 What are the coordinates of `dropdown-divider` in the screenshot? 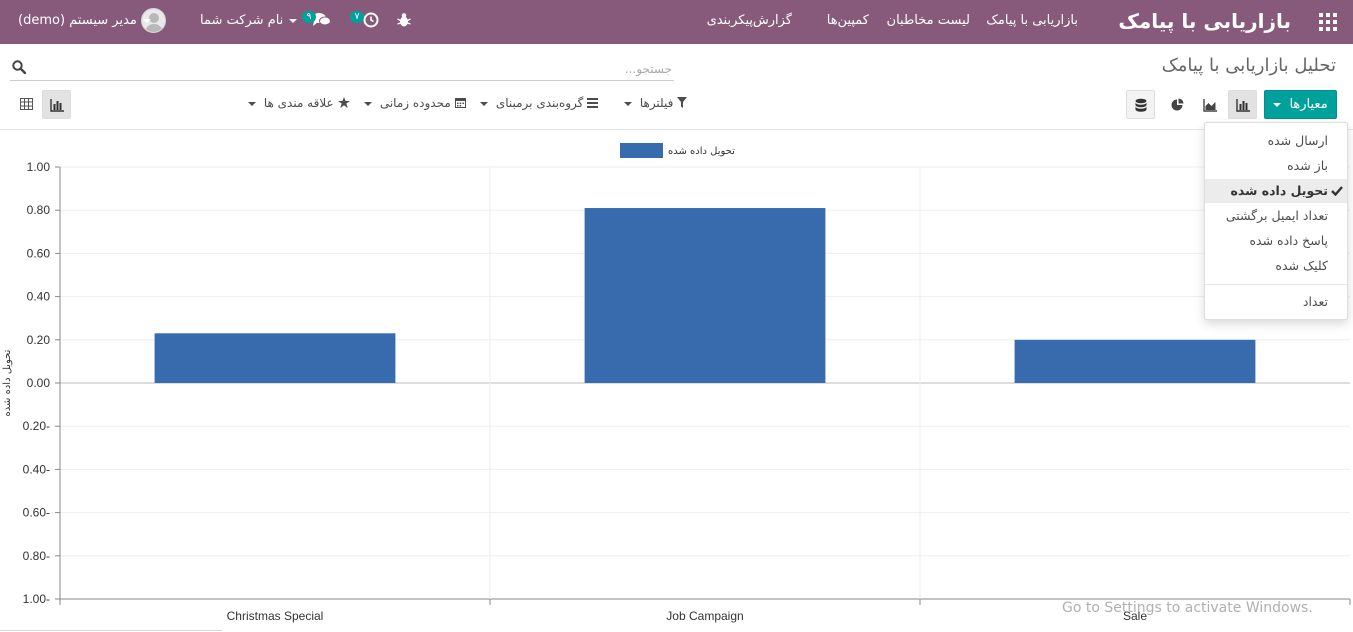 It's located at (1276, 284).